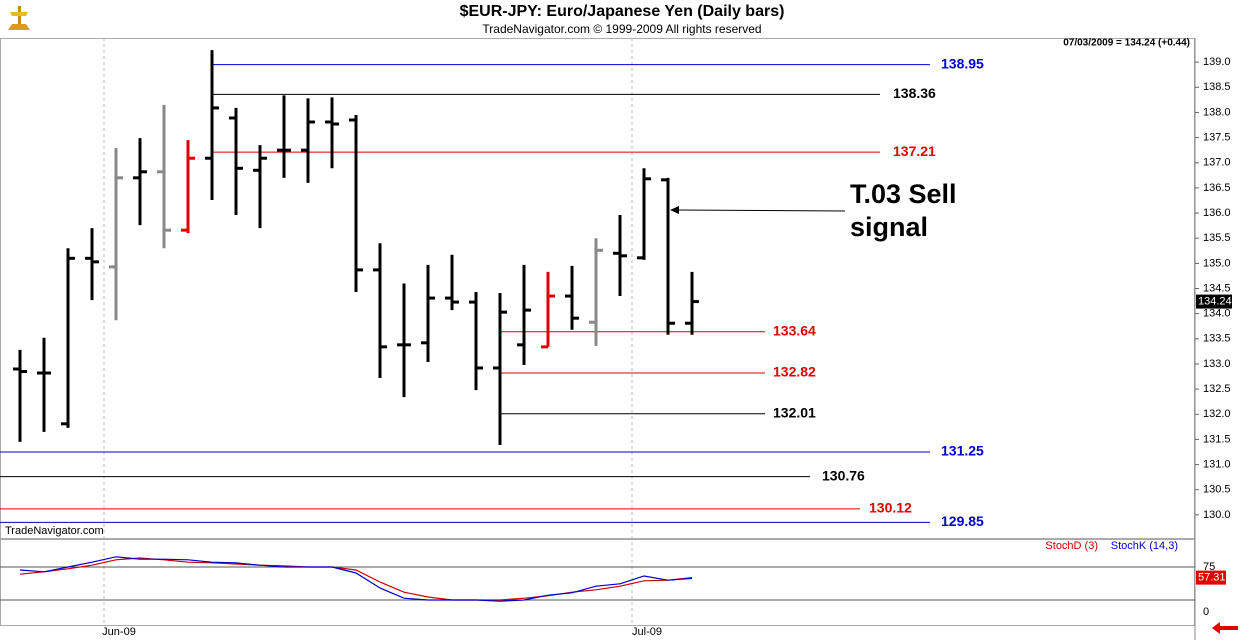 The width and height of the screenshot is (1245, 640). What do you see at coordinates (1217, 238) in the screenshot?
I see `y-tick-label: 135.5` at bounding box center [1217, 238].